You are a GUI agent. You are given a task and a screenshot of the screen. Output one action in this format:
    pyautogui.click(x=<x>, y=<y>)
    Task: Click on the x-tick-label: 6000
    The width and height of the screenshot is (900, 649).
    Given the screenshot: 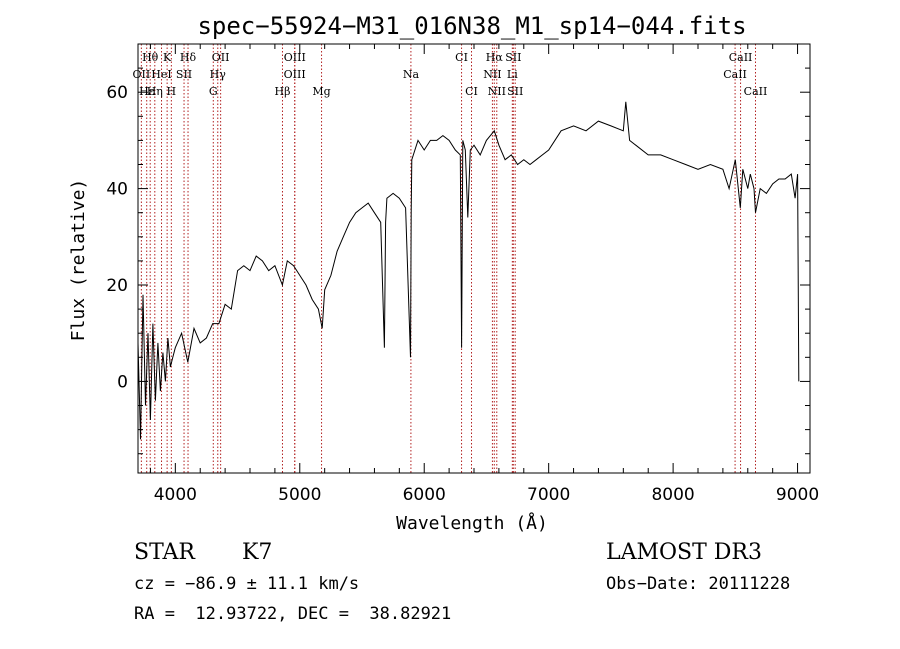 What is the action you would take?
    pyautogui.click(x=424, y=495)
    